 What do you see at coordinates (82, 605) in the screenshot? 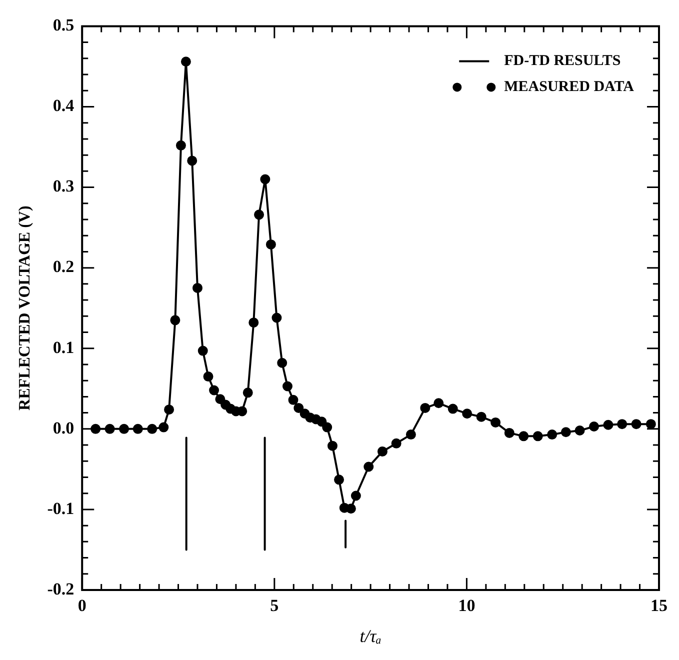
I see `x-tick-label: 0` at bounding box center [82, 605].